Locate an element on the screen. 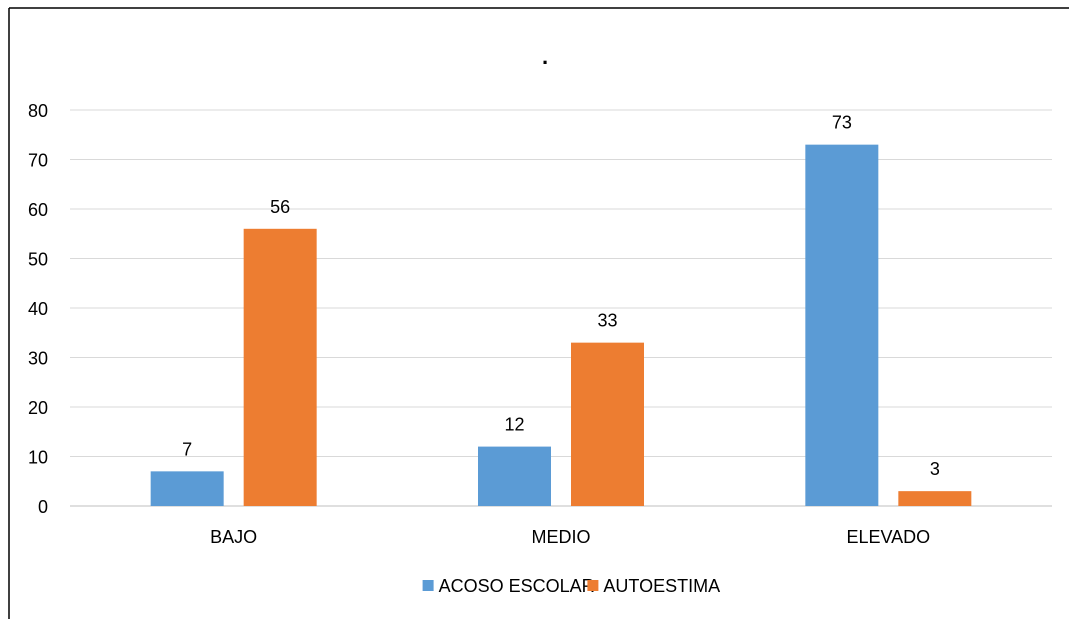 This screenshot has height=624, width=1069. data-label: 73 is located at coordinates (842, 123).